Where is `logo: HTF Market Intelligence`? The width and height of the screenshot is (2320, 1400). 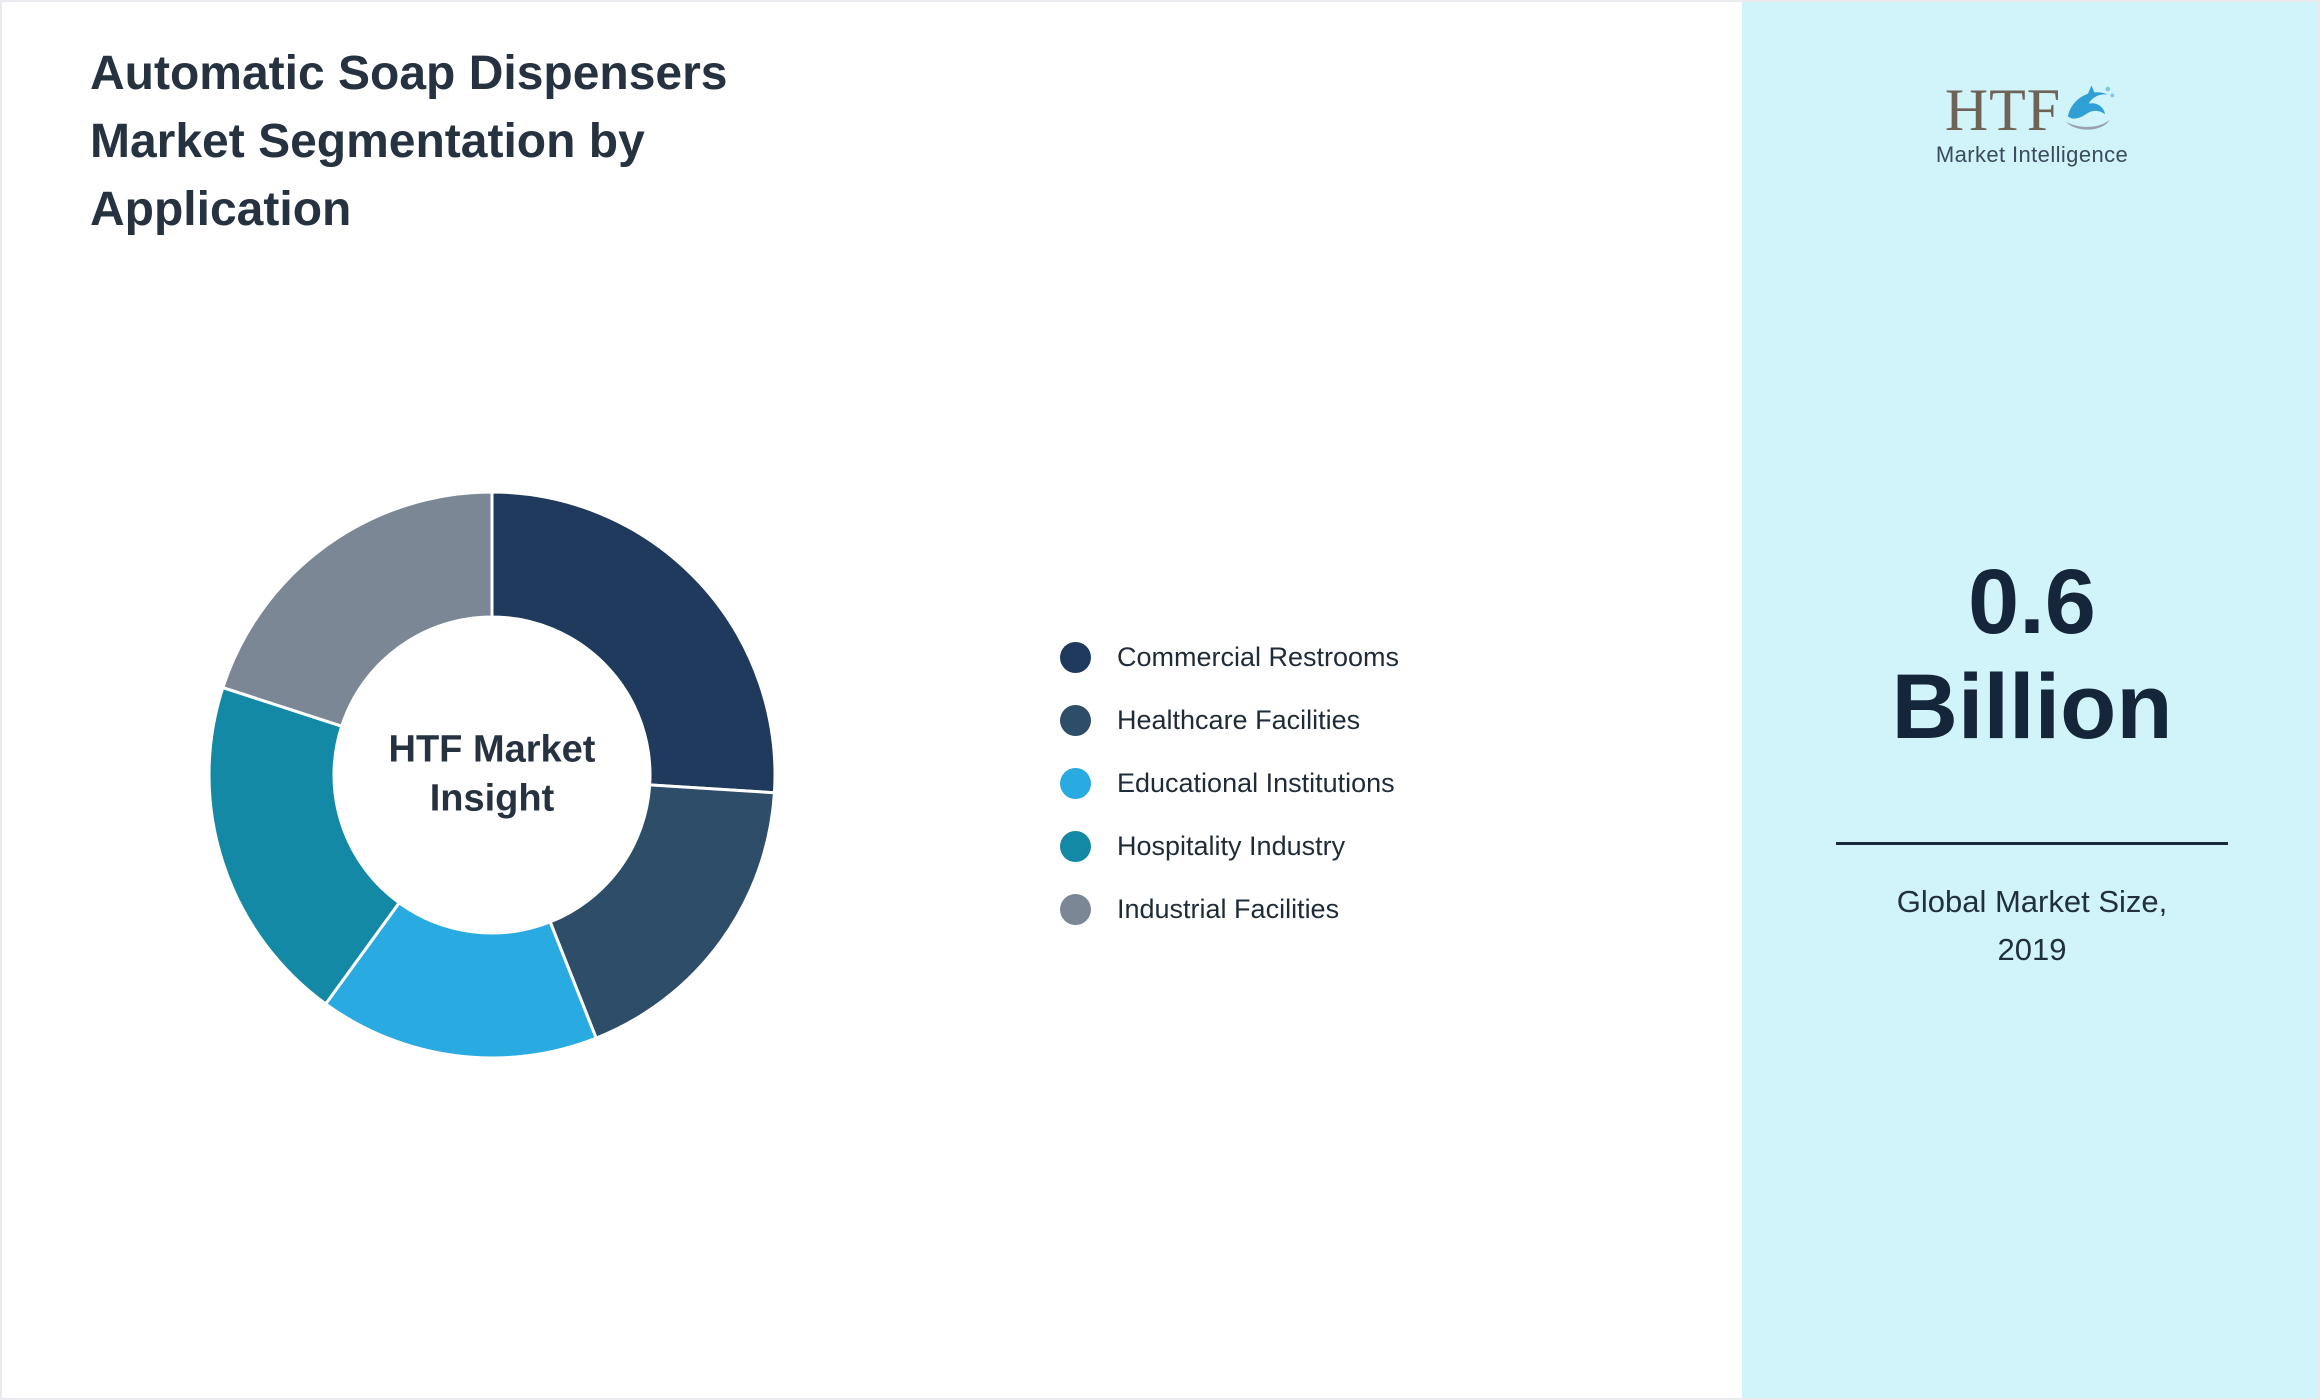 logo: HTF Market Intelligence is located at coordinates (2032, 124).